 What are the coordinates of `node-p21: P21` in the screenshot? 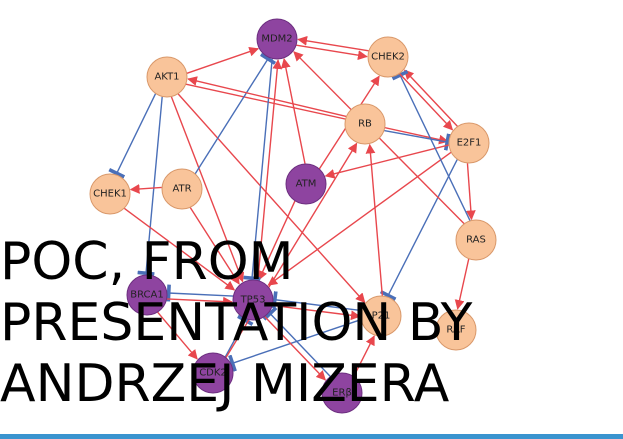 It's located at (381, 316).